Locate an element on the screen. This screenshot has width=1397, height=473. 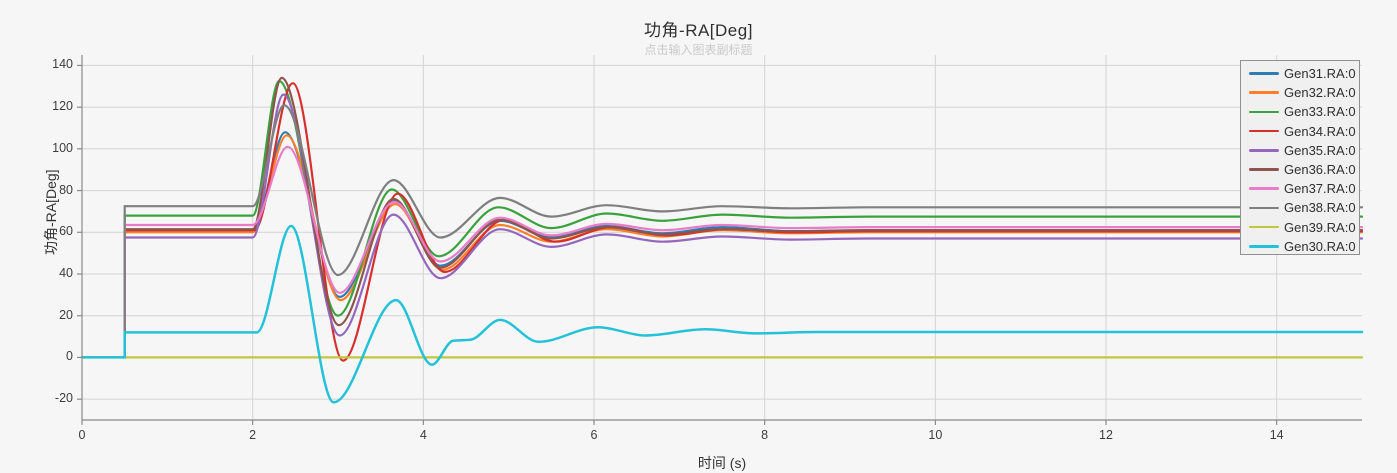
legend-item-Gen32.RA:0: Gen32.RA:0 is located at coordinates (1300, 92).